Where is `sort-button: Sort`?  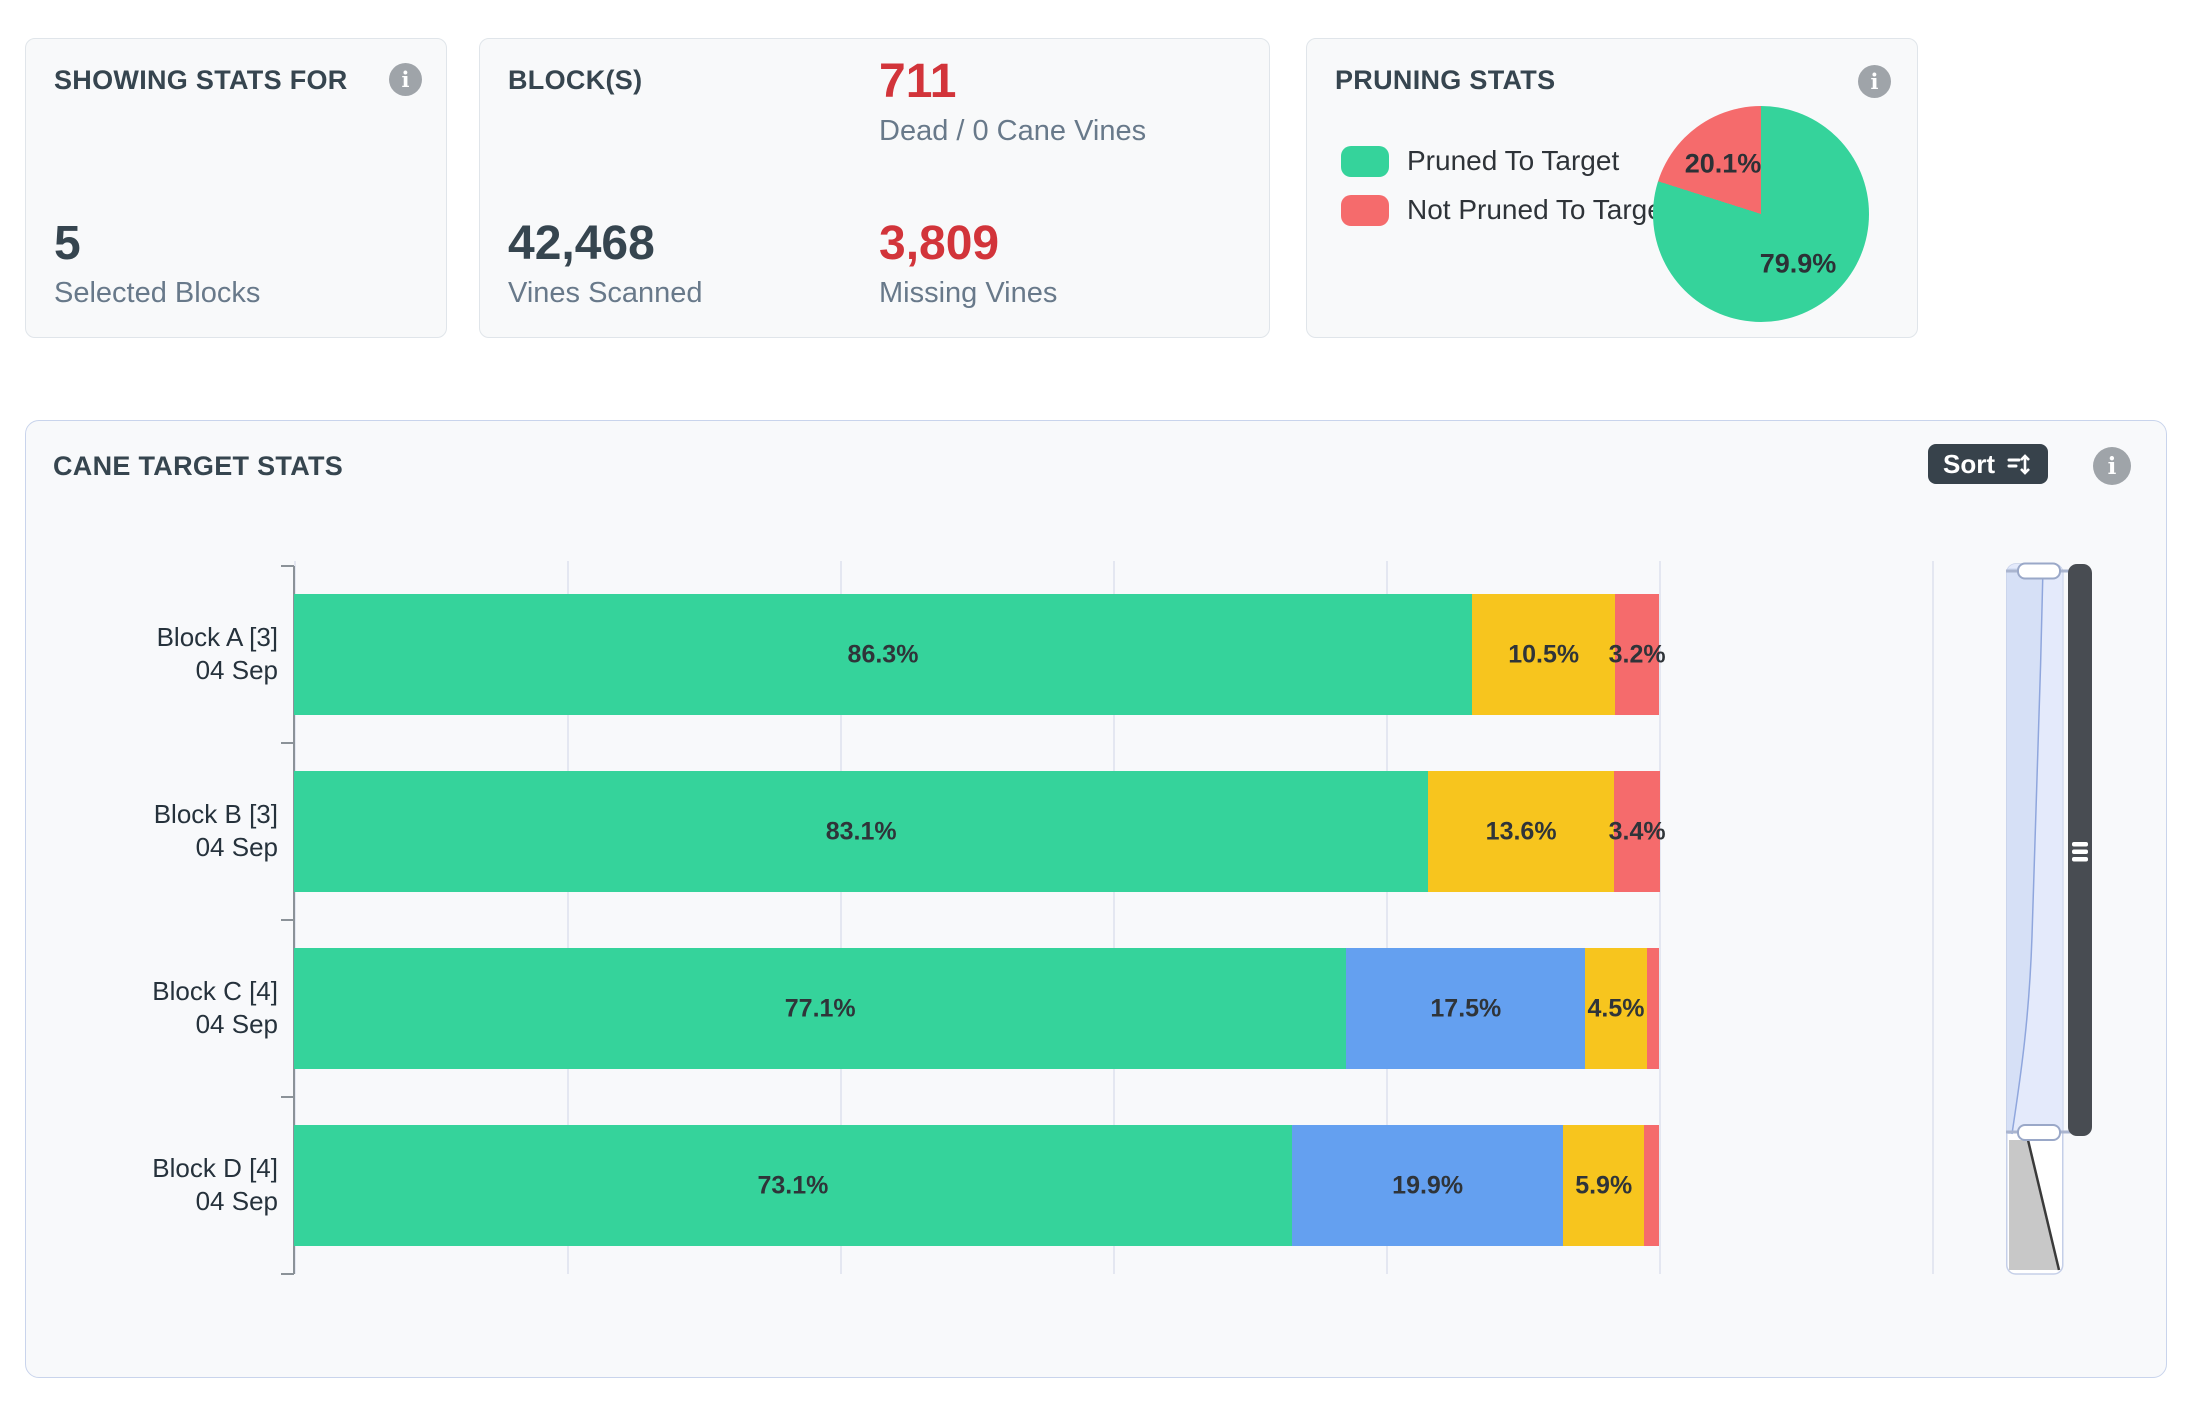
sort-button: Sort is located at coordinates (1988, 464).